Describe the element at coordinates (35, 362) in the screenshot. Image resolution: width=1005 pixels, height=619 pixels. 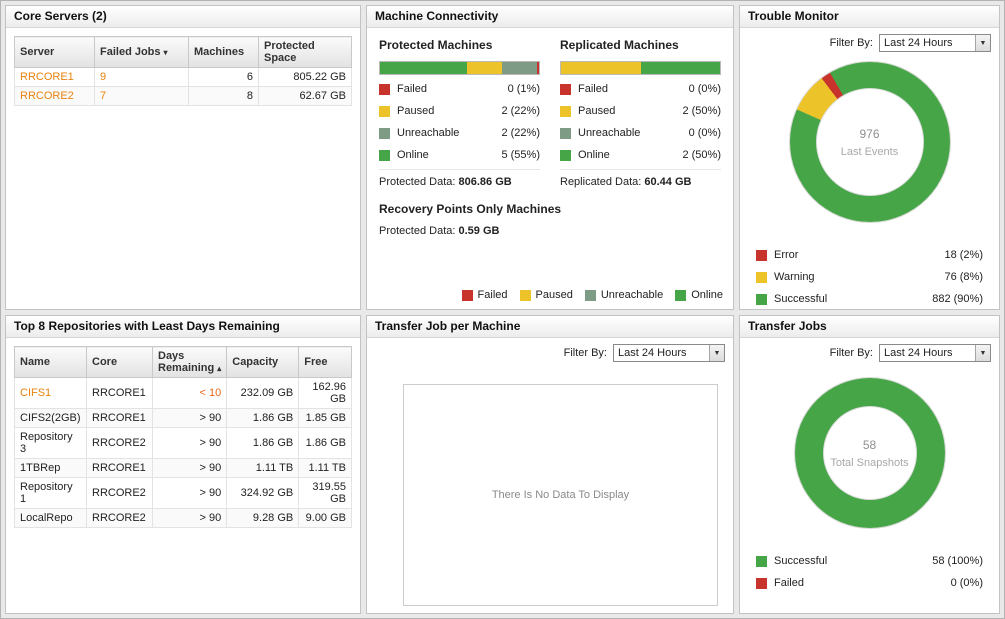
I see `column-label: Name` at that location.